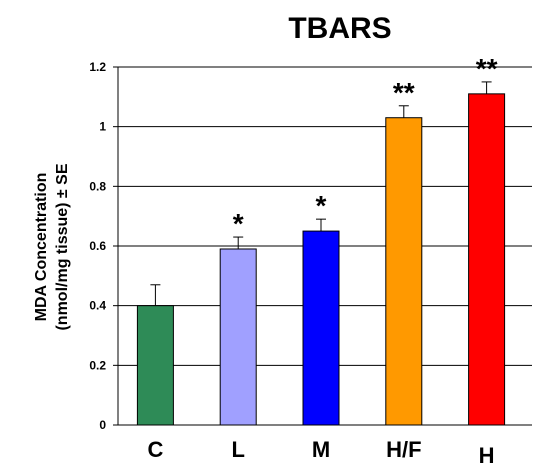  Describe the element at coordinates (97, 306) in the screenshot. I see `y-tick-label: 0.4` at that location.